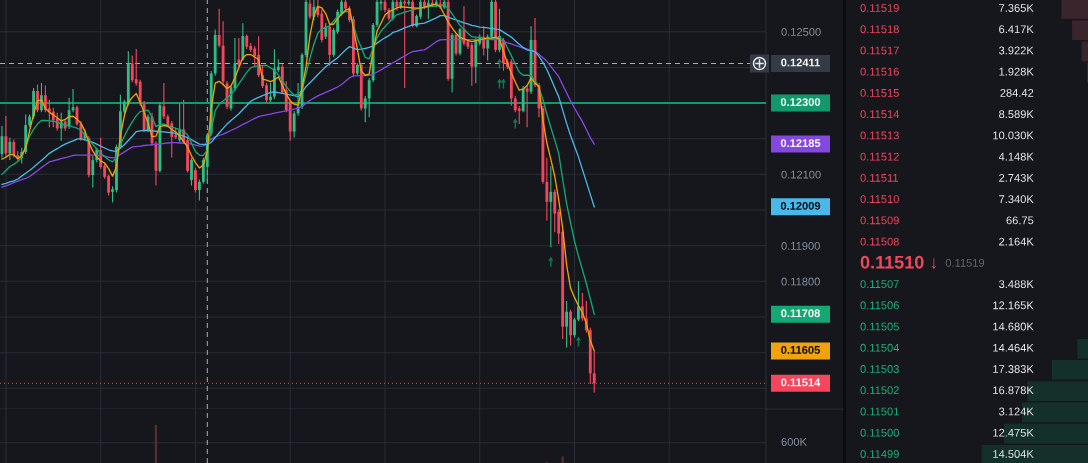 Image resolution: width=1088 pixels, height=463 pixels. Describe the element at coordinates (1013, 454) in the screenshot. I see `annotation: 14.504K` at that location.